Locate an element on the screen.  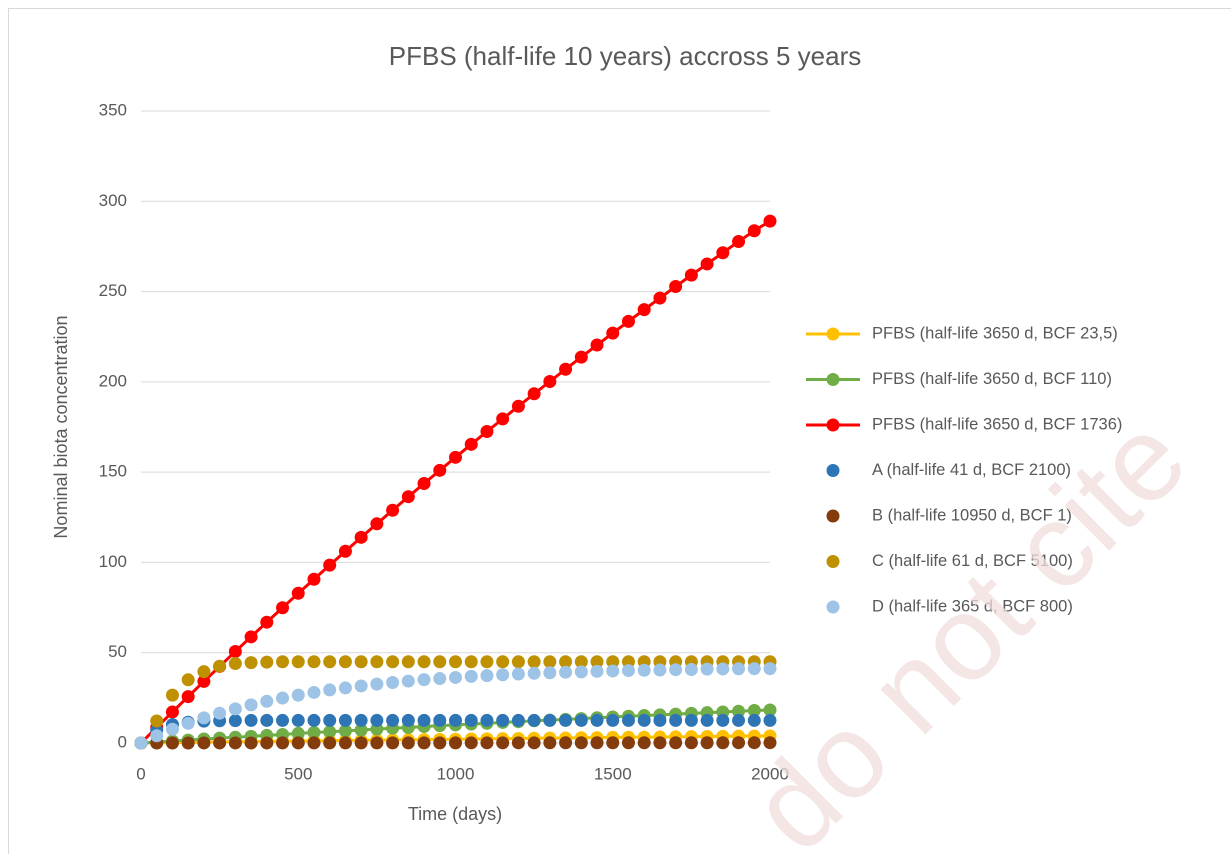
y-tick-label: 0 is located at coordinates (122, 741).